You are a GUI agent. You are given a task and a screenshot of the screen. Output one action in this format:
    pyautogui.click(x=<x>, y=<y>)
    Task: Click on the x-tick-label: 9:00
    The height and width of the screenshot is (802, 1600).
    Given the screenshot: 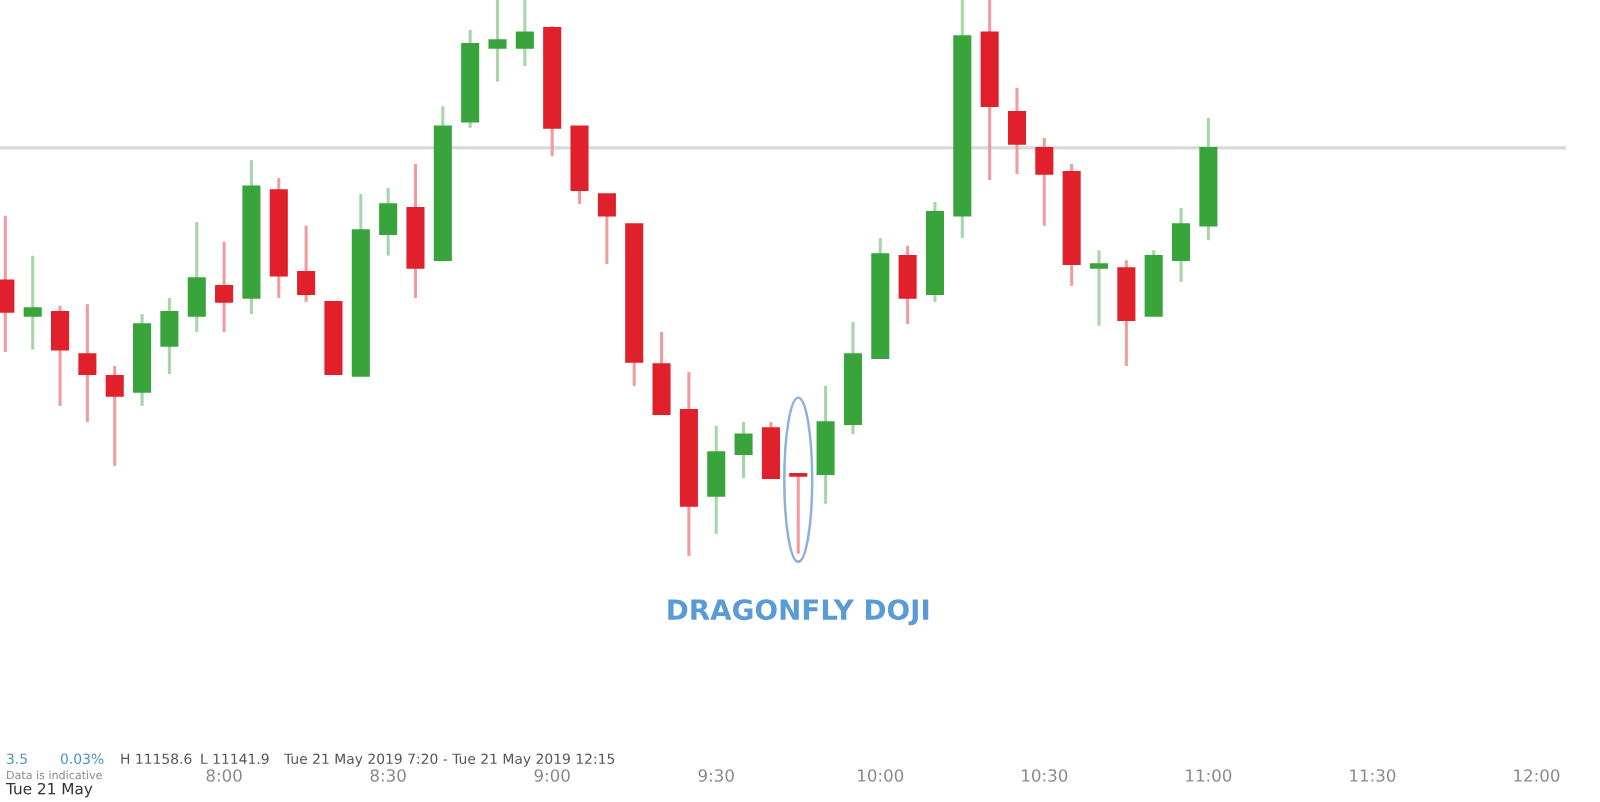 What is the action you would take?
    pyautogui.click(x=552, y=775)
    